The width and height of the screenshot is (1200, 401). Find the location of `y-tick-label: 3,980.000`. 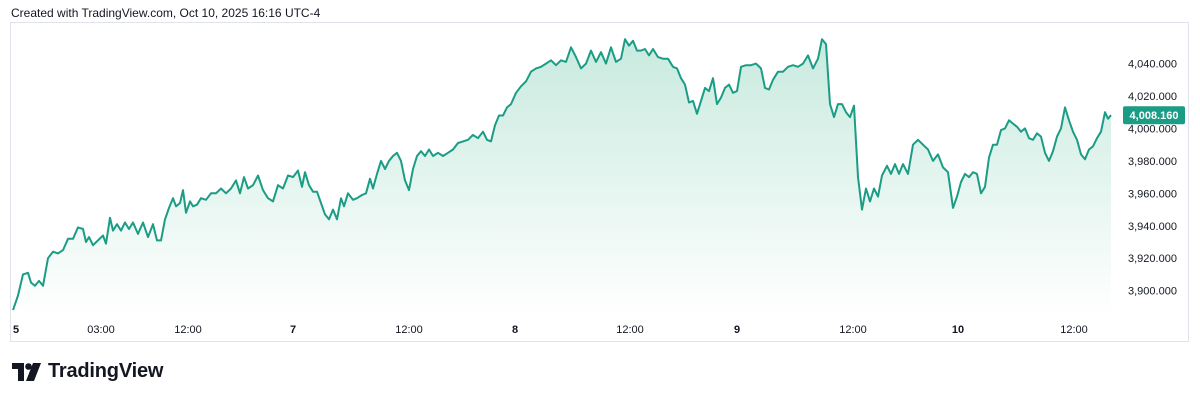

y-tick-label: 3,980.000 is located at coordinates (1152, 162).